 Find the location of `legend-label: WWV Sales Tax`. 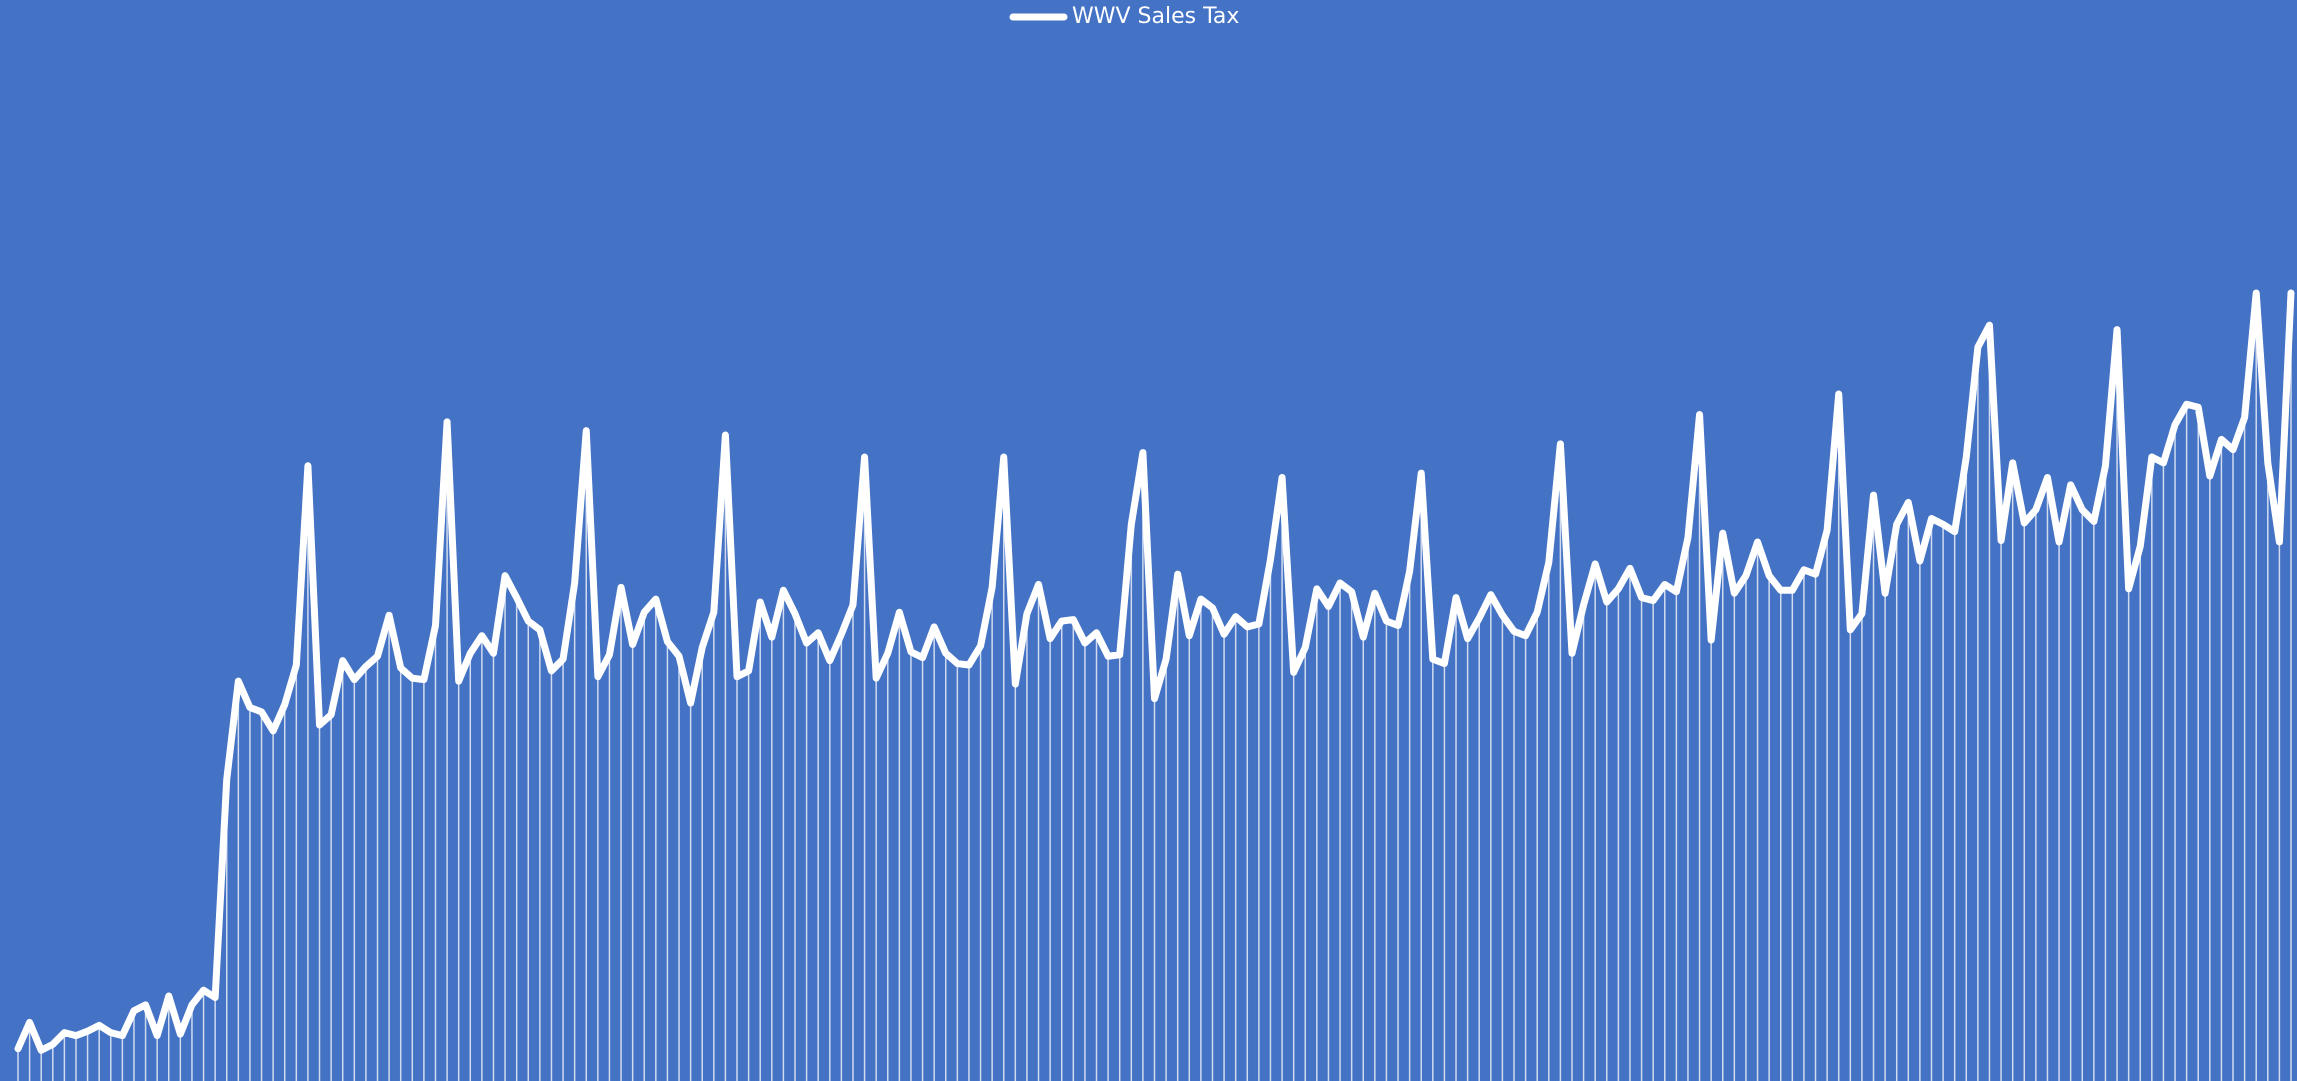

legend-label: WWV Sales Tax is located at coordinates (1155, 16).